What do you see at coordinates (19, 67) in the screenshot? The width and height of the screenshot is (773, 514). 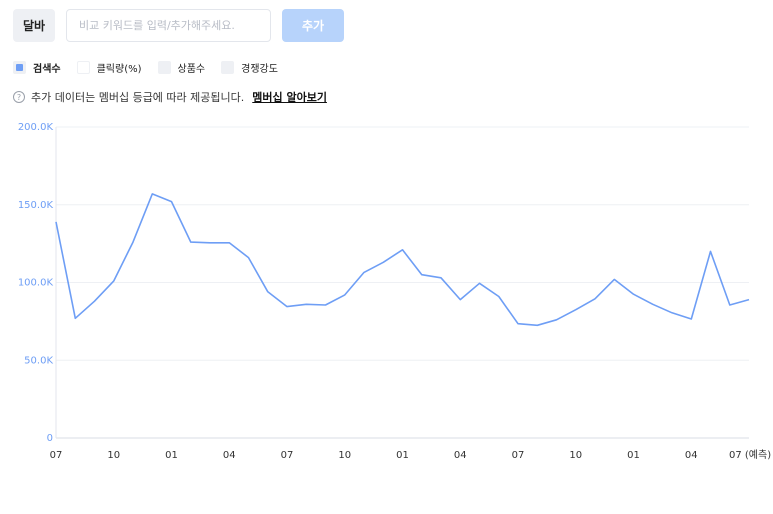 I see `checkbox-checked-icon` at bounding box center [19, 67].